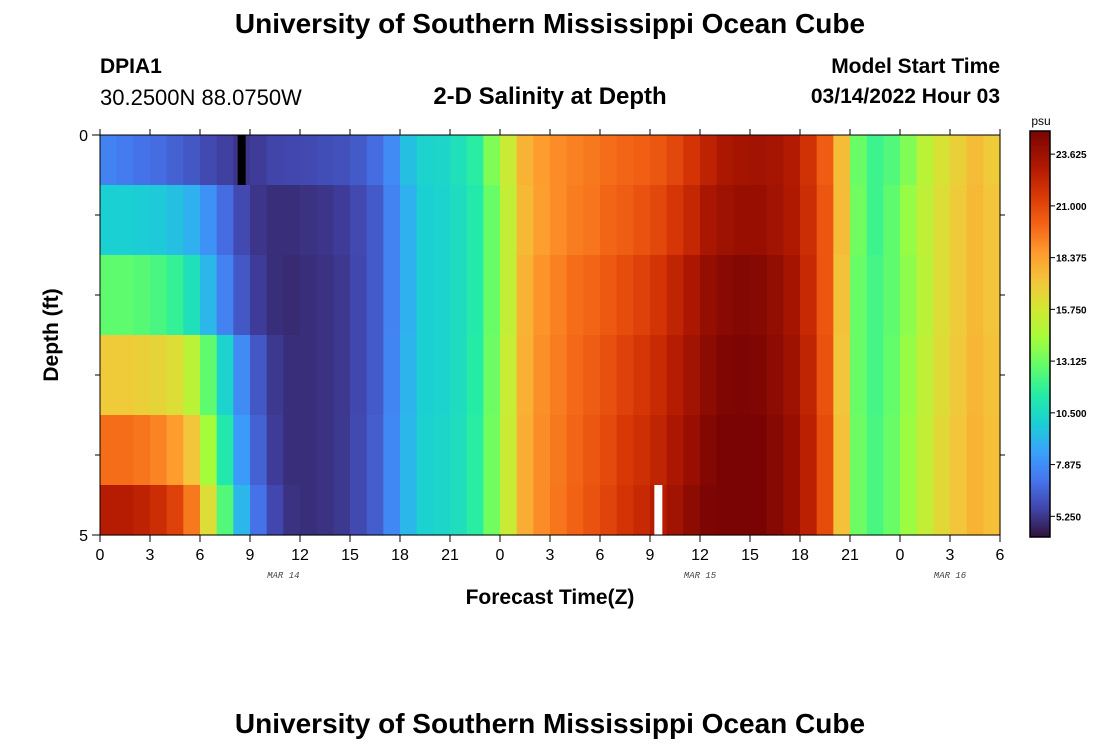 This screenshot has height=750, width=1100. What do you see at coordinates (550, 597) in the screenshot?
I see `x-axis-label: Forecast Time(Z)` at bounding box center [550, 597].